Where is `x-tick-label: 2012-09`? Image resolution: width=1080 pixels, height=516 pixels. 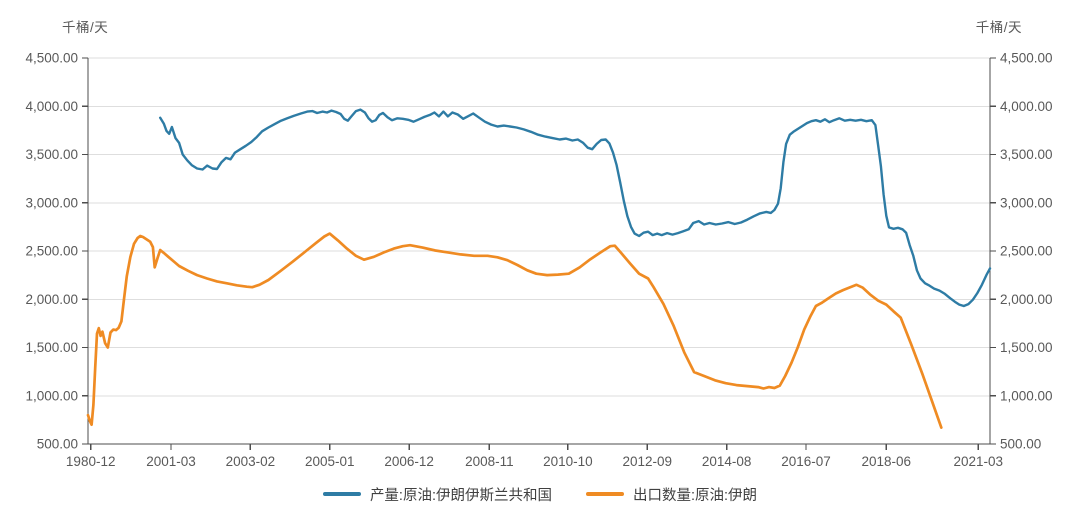 x-tick-label: 2012-09 is located at coordinates (647, 461).